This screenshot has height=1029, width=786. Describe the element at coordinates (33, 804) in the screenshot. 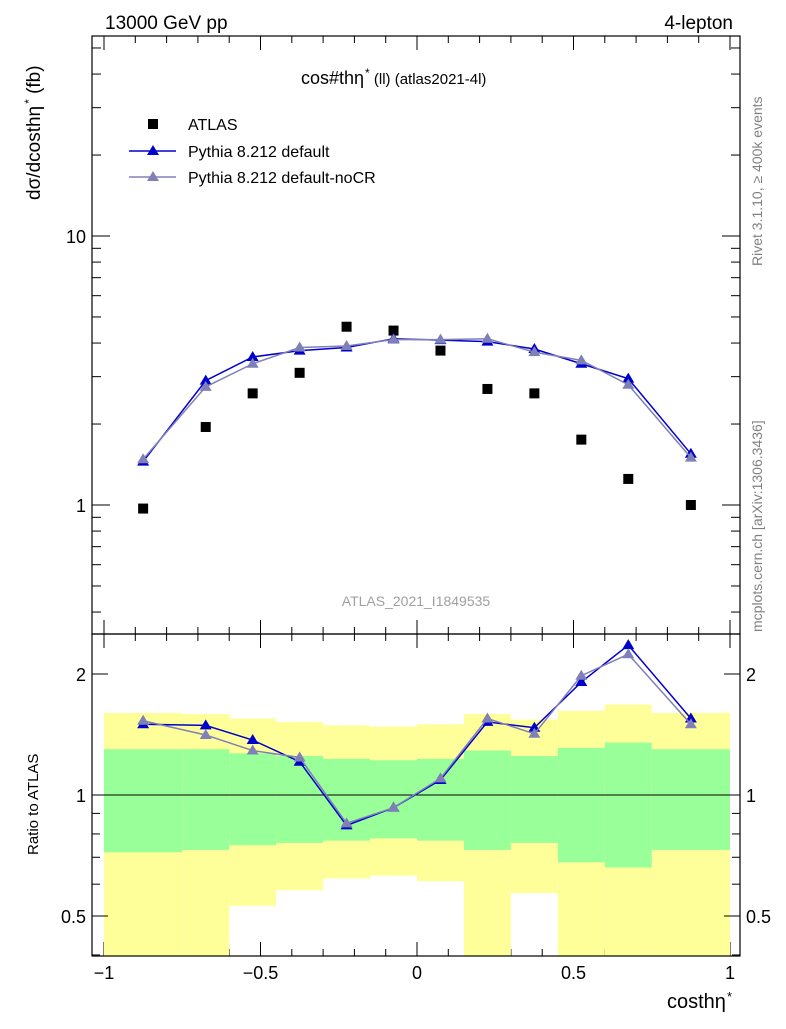

I see `ratio-axis-label: Ratio to ATLAS` at that location.